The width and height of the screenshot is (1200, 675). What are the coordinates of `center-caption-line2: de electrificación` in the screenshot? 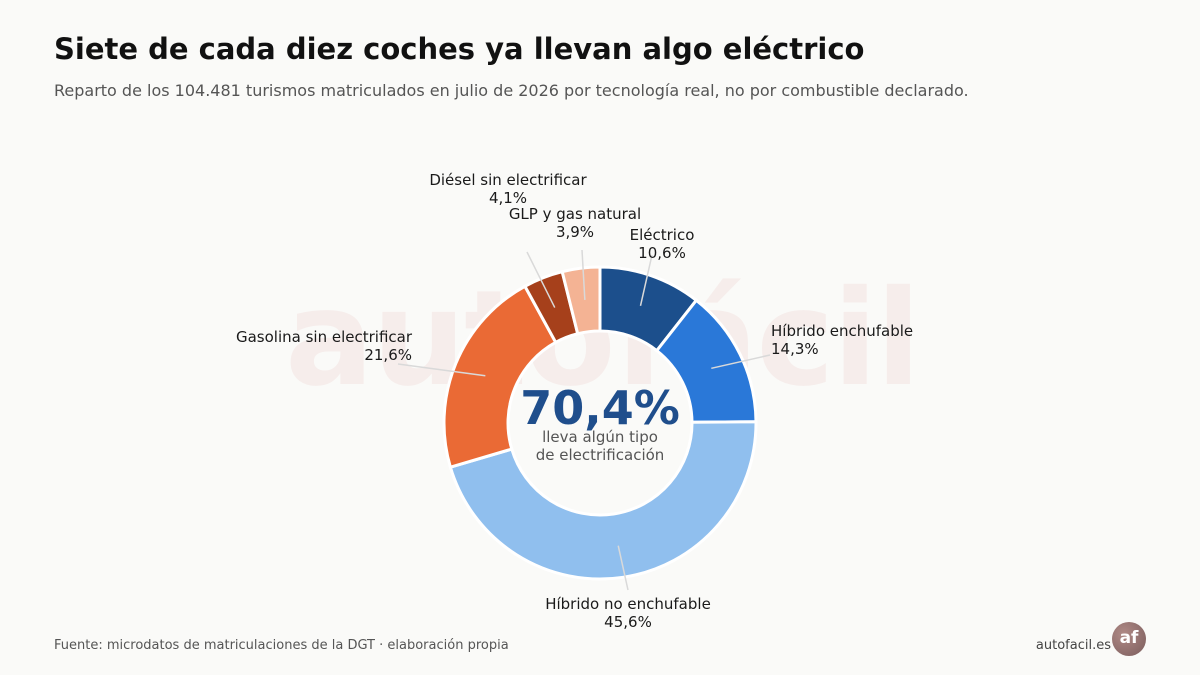 It's located at (600, 455).